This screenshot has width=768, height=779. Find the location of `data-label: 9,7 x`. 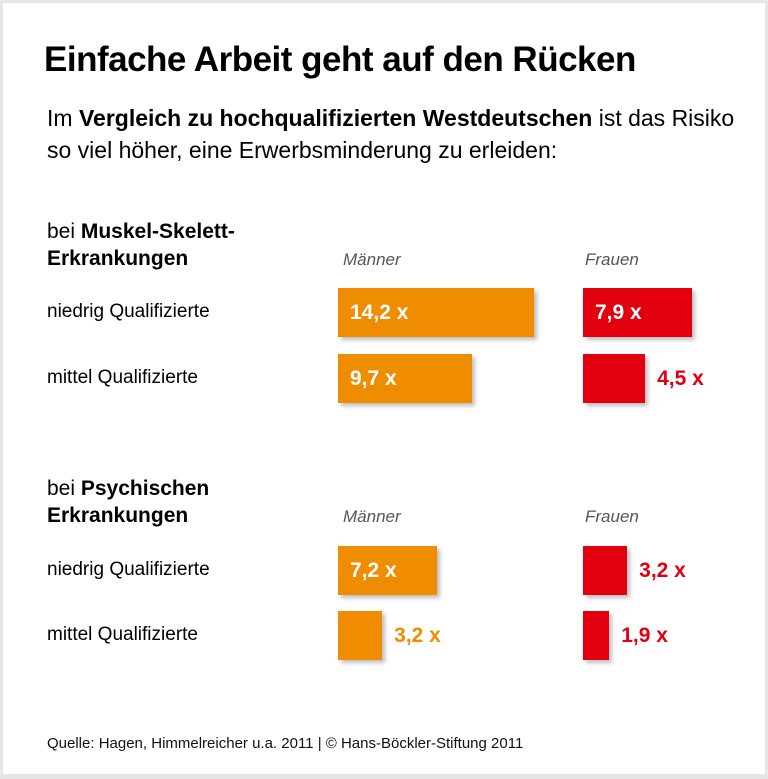

data-label: 9,7 x is located at coordinates (373, 378).